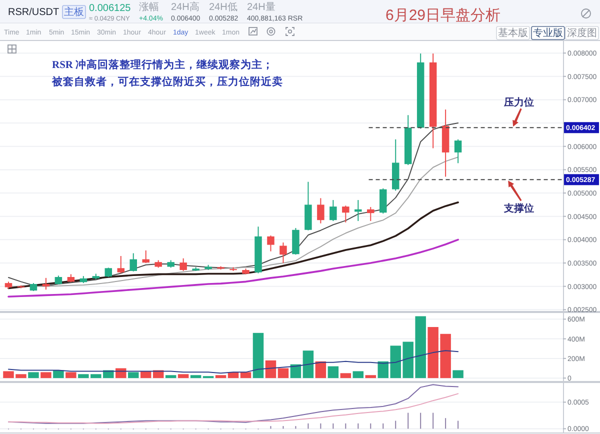 This screenshot has width=600, height=434. I want to click on text: 6月29日早盘分析, so click(443, 15).